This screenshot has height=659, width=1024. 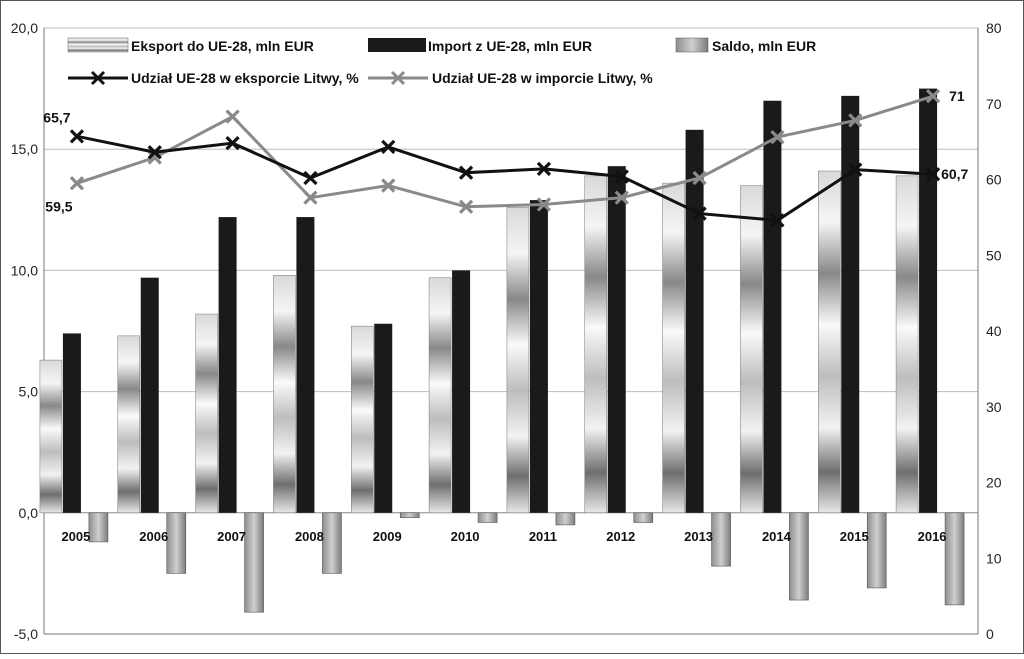 I want to click on legend-swatch-export, so click(x=98, y=45).